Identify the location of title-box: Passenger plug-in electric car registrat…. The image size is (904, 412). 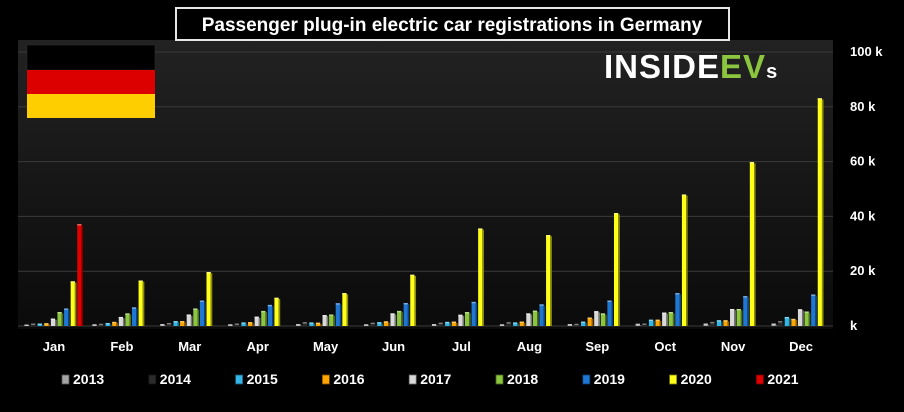
(452, 24).